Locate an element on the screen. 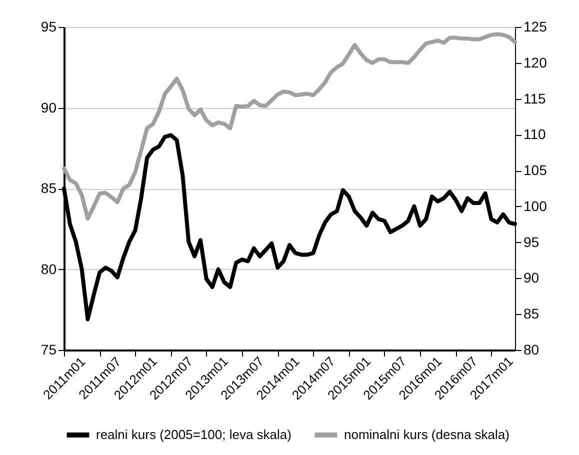 The image size is (579, 455). y2-tick-label: 115 is located at coordinates (535, 98).